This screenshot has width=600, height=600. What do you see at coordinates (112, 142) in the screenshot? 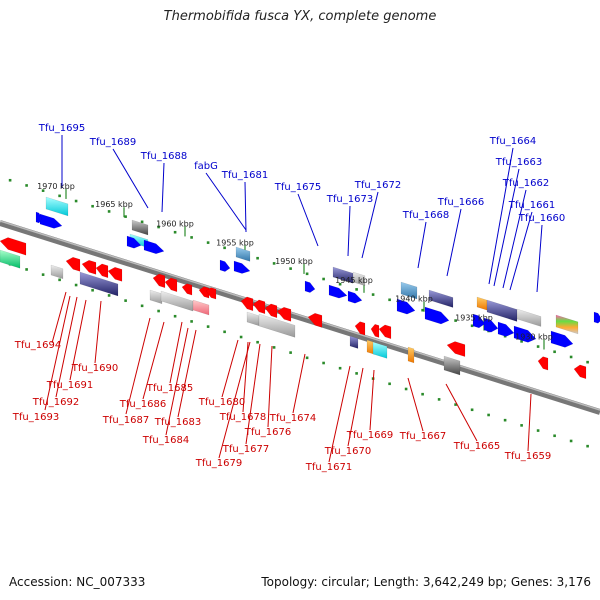
I see `upper-gene-label: Tfu_1689` at bounding box center [112, 142].